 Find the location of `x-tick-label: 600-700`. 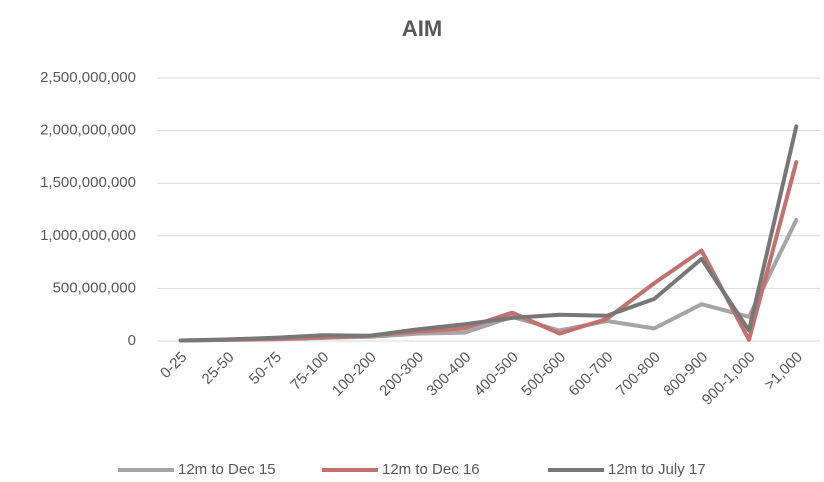

x-tick-label: 600-700 is located at coordinates (591, 374).